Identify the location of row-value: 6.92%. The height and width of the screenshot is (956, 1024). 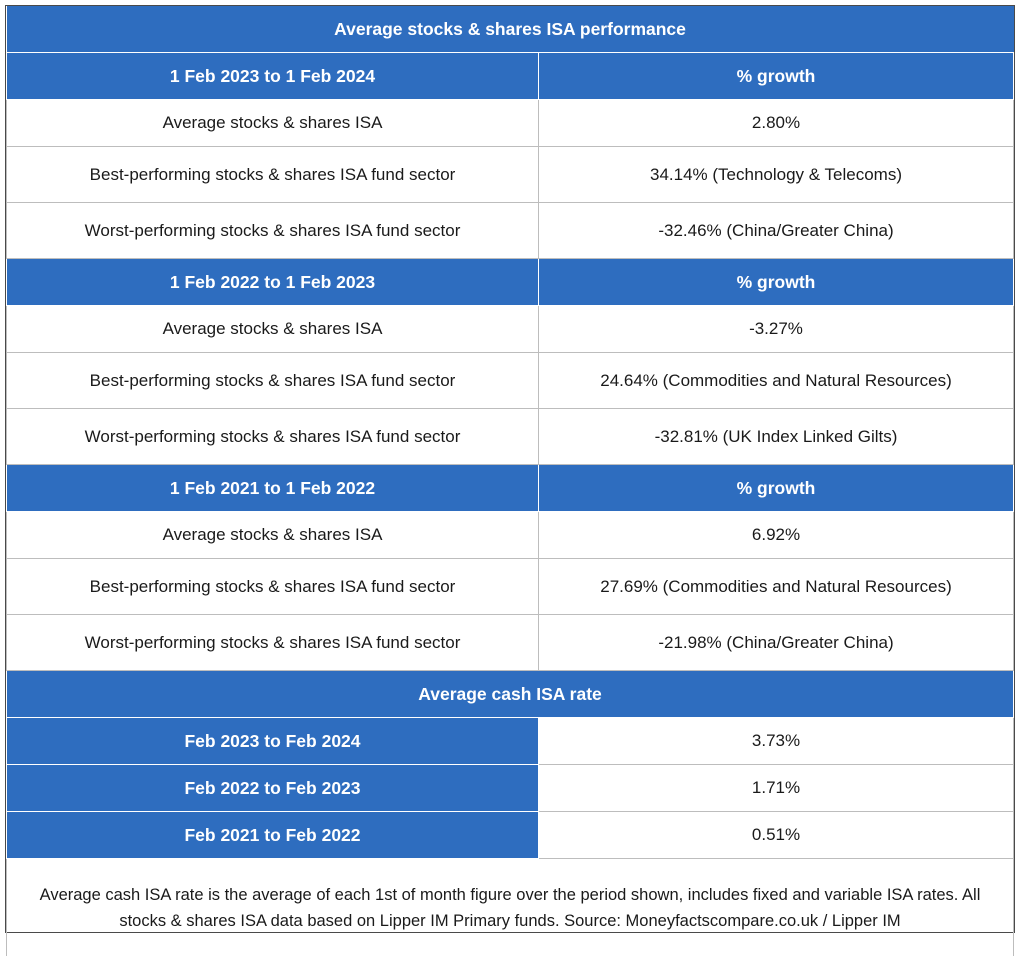
(776, 535).